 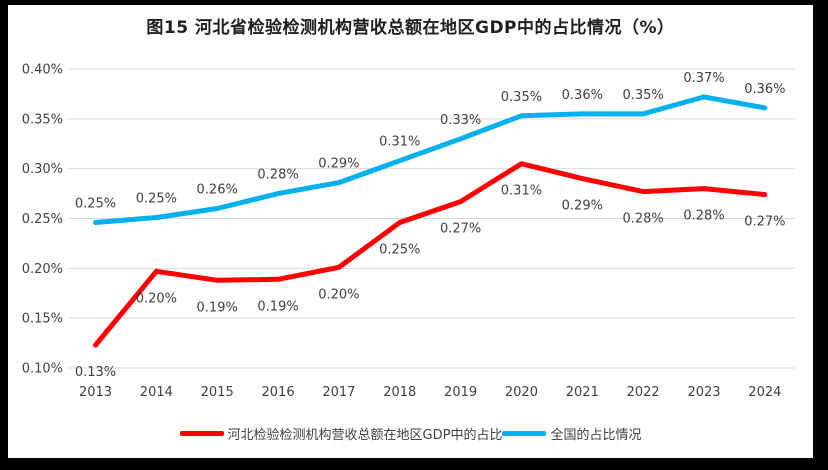 I want to click on y-axis-tick-label: 0.25%, so click(x=42, y=219).